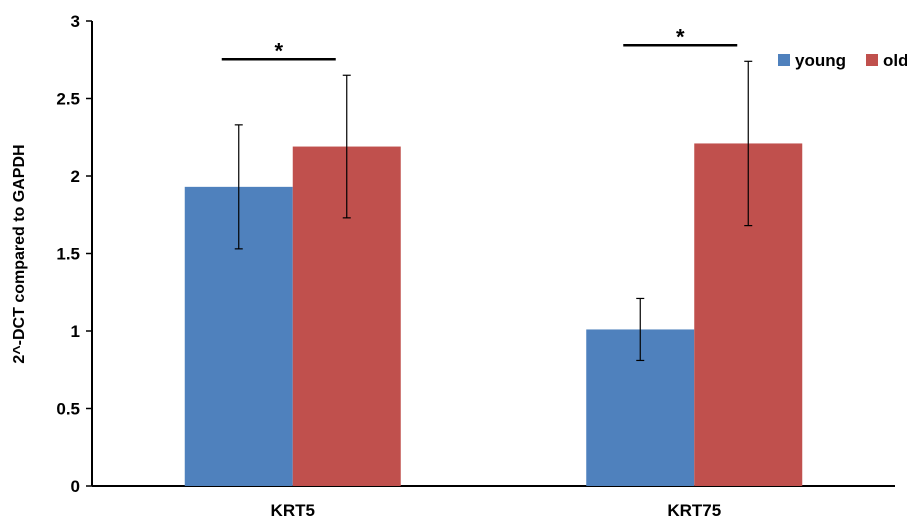 This screenshot has height=523, width=907. Describe the element at coordinates (68, 254) in the screenshot. I see `y-tick-label: 1.5` at that location.